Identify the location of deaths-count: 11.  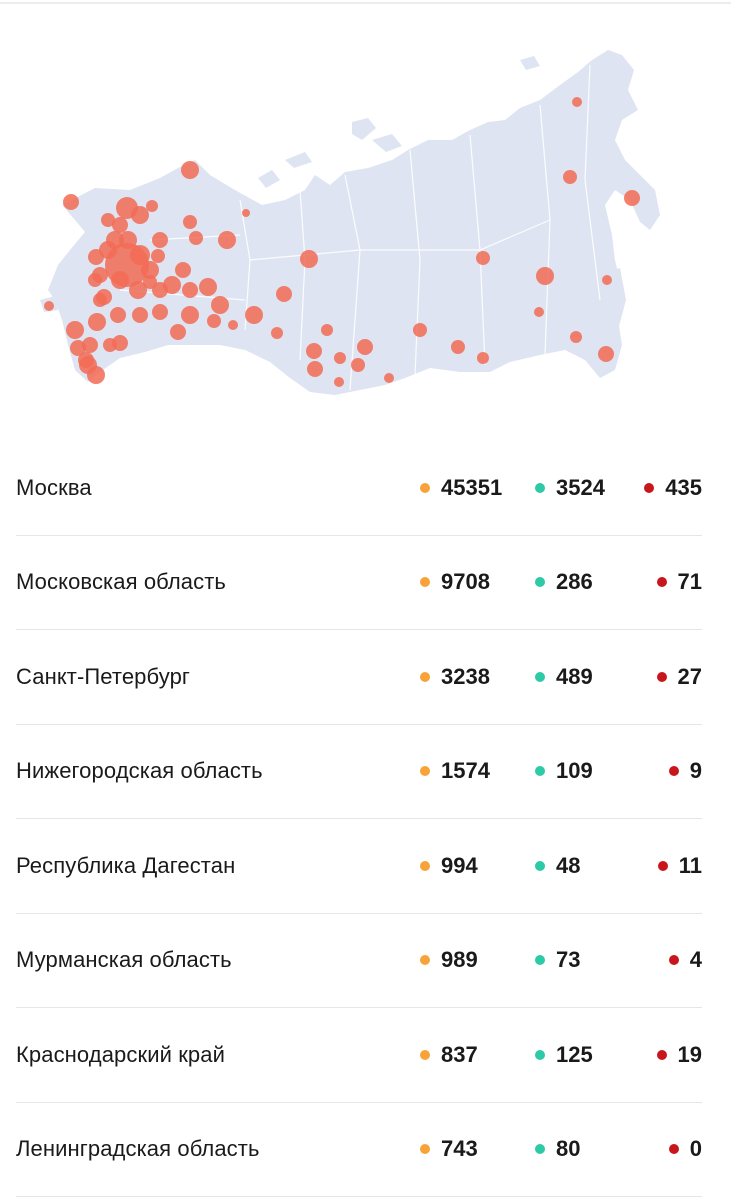
(679, 866).